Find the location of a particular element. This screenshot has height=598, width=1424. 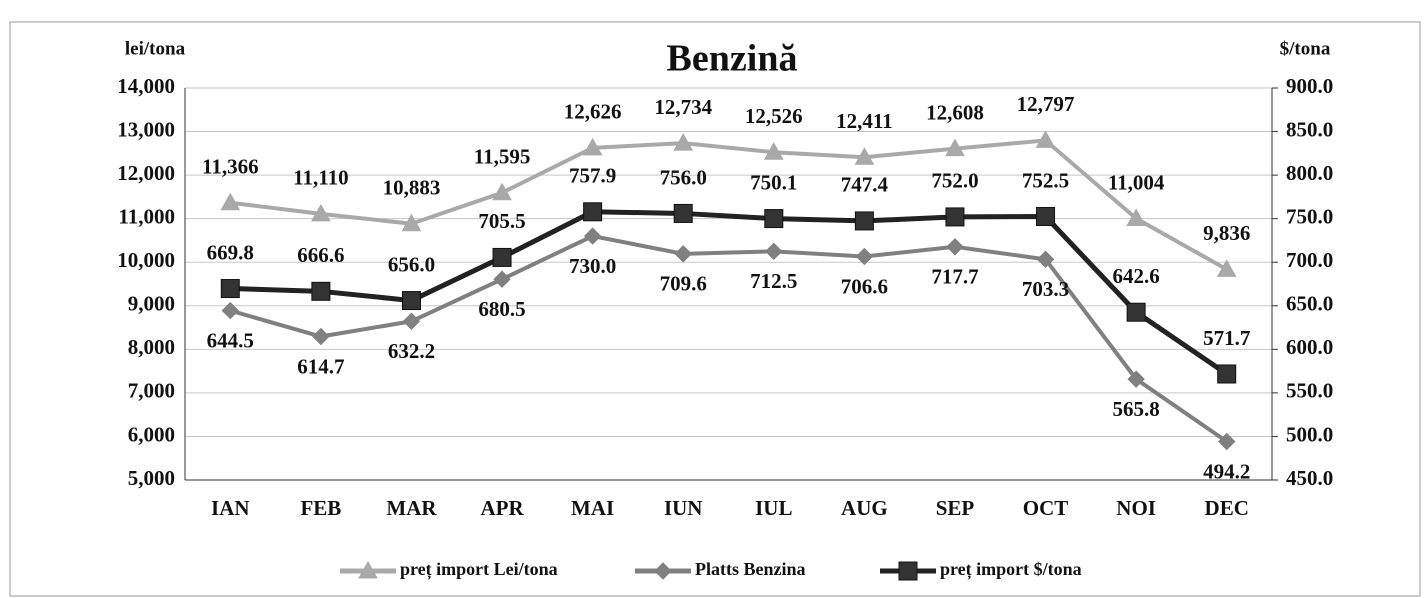

data-label: 644.5 is located at coordinates (230, 340).